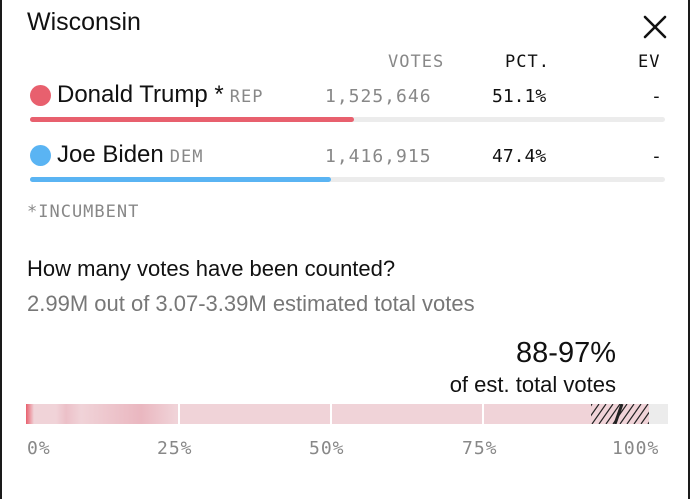 The width and height of the screenshot is (690, 499). I want to click on state-title: Wisconsin, so click(84, 22).